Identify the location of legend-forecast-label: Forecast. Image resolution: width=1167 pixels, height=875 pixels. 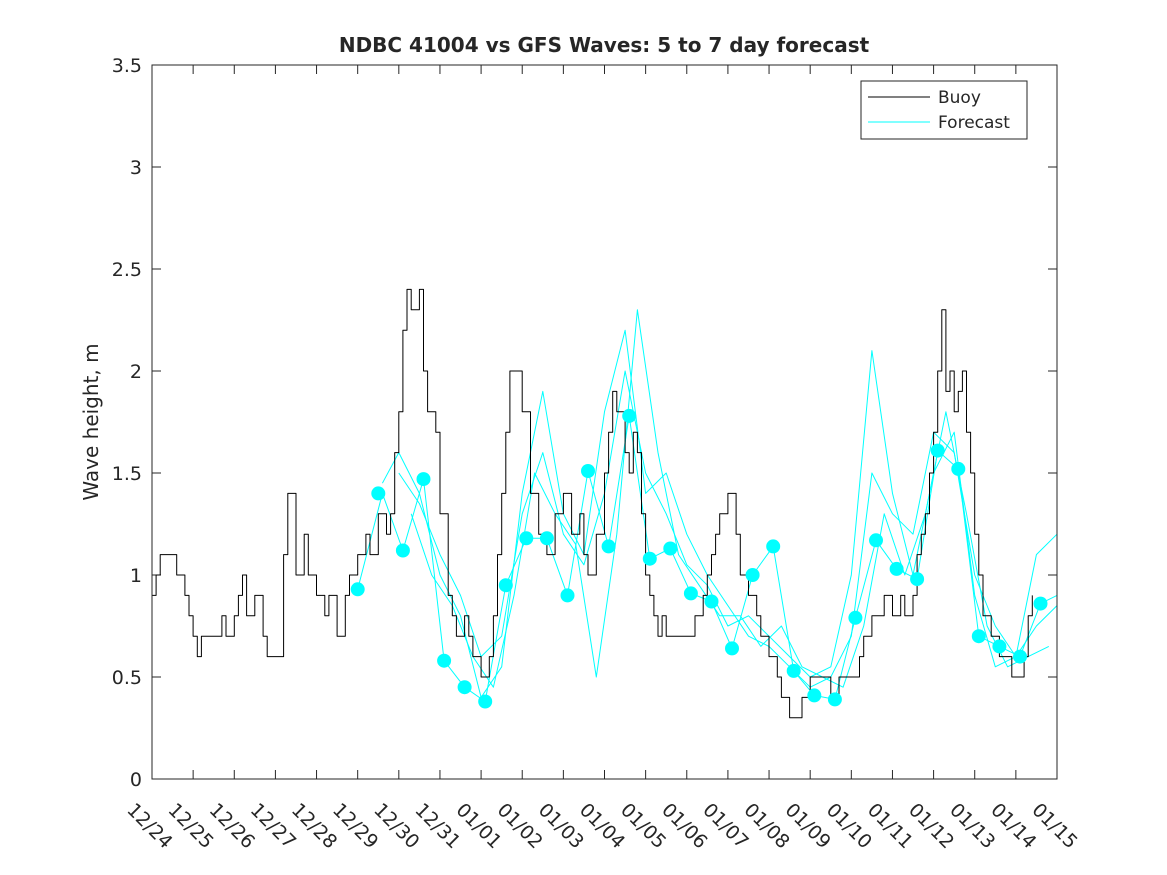
(974, 123).